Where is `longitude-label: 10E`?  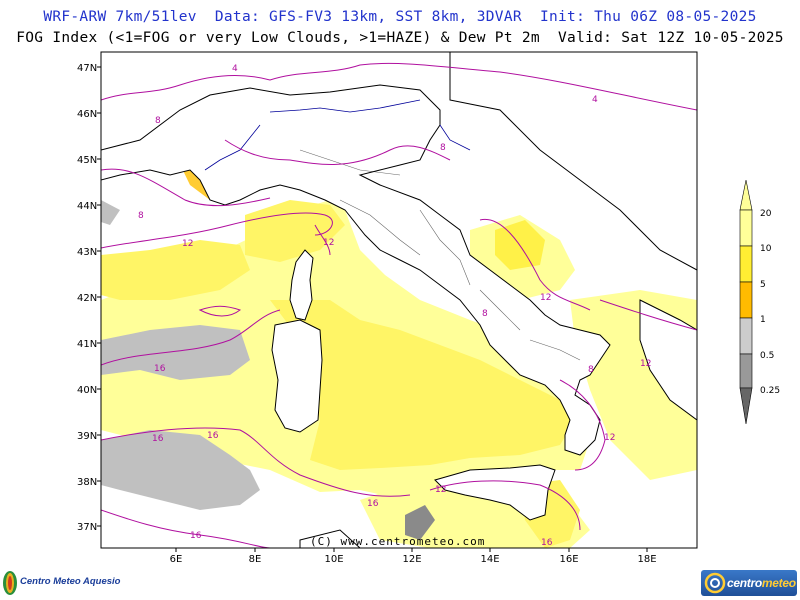 longitude-label: 10E is located at coordinates (333, 559).